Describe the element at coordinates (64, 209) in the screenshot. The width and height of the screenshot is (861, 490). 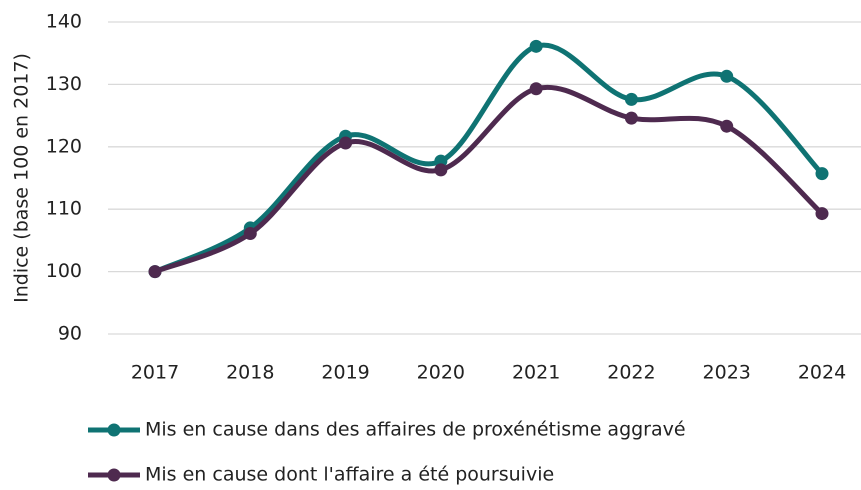
I see `y-tick-label: 110` at that location.